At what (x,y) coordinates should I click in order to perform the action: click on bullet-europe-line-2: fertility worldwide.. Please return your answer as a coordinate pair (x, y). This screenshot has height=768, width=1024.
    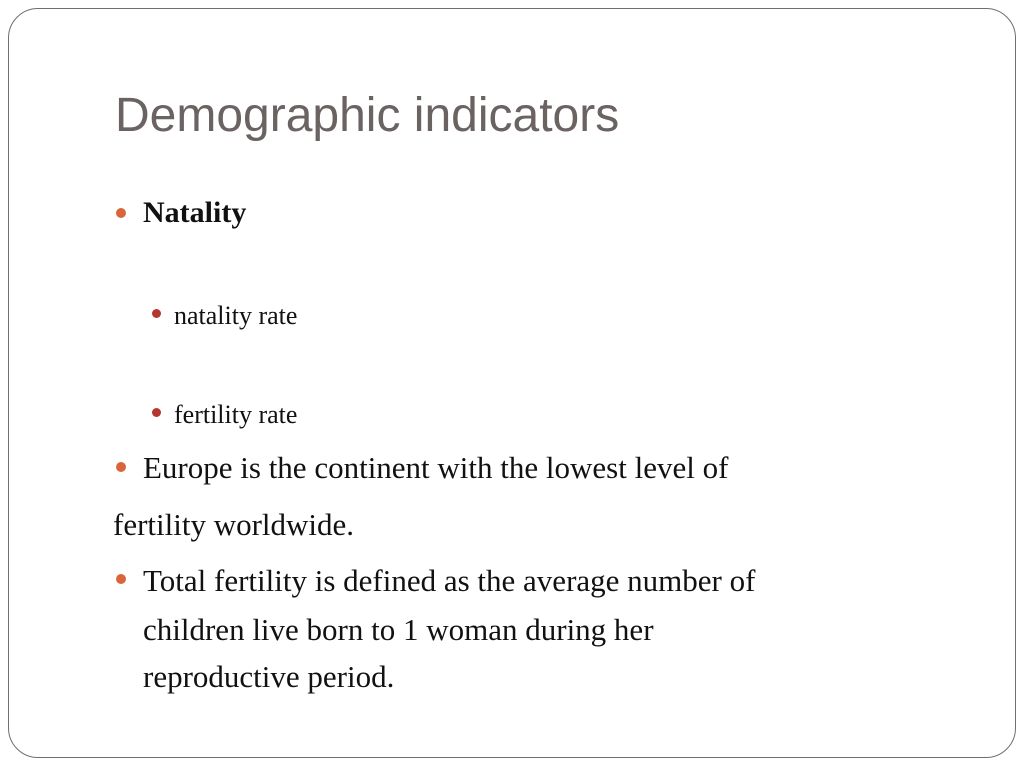
    Looking at the image, I should click on (234, 524).